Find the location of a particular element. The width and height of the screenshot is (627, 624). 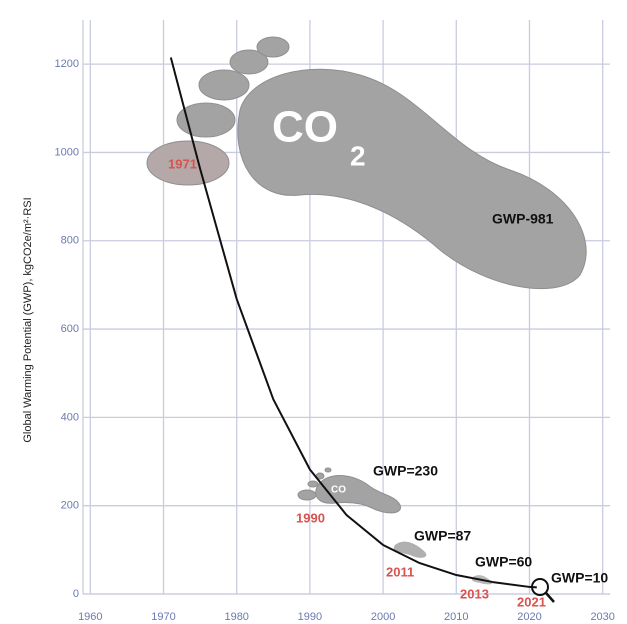

footprint-text: 2 is located at coordinates (358, 155).